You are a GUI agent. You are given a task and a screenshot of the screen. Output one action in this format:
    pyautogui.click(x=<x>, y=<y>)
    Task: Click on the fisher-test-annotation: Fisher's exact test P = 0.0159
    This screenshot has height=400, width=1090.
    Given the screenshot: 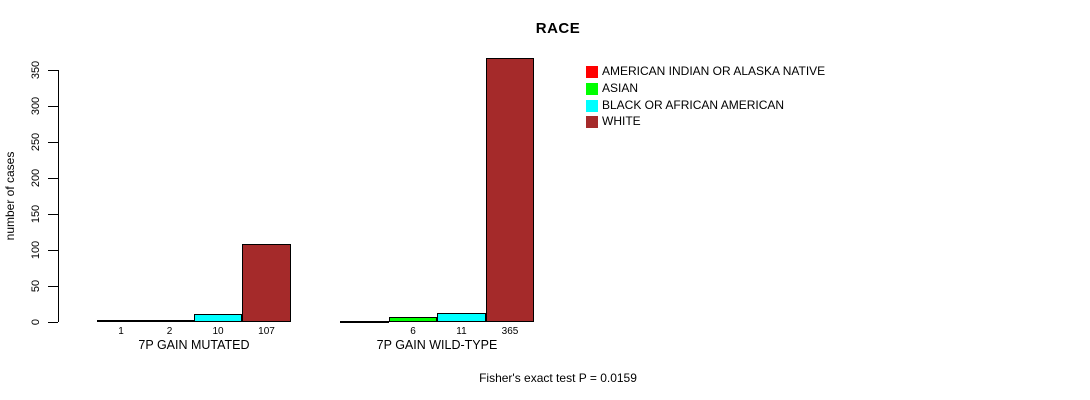 What is the action you would take?
    pyautogui.click(x=558, y=378)
    